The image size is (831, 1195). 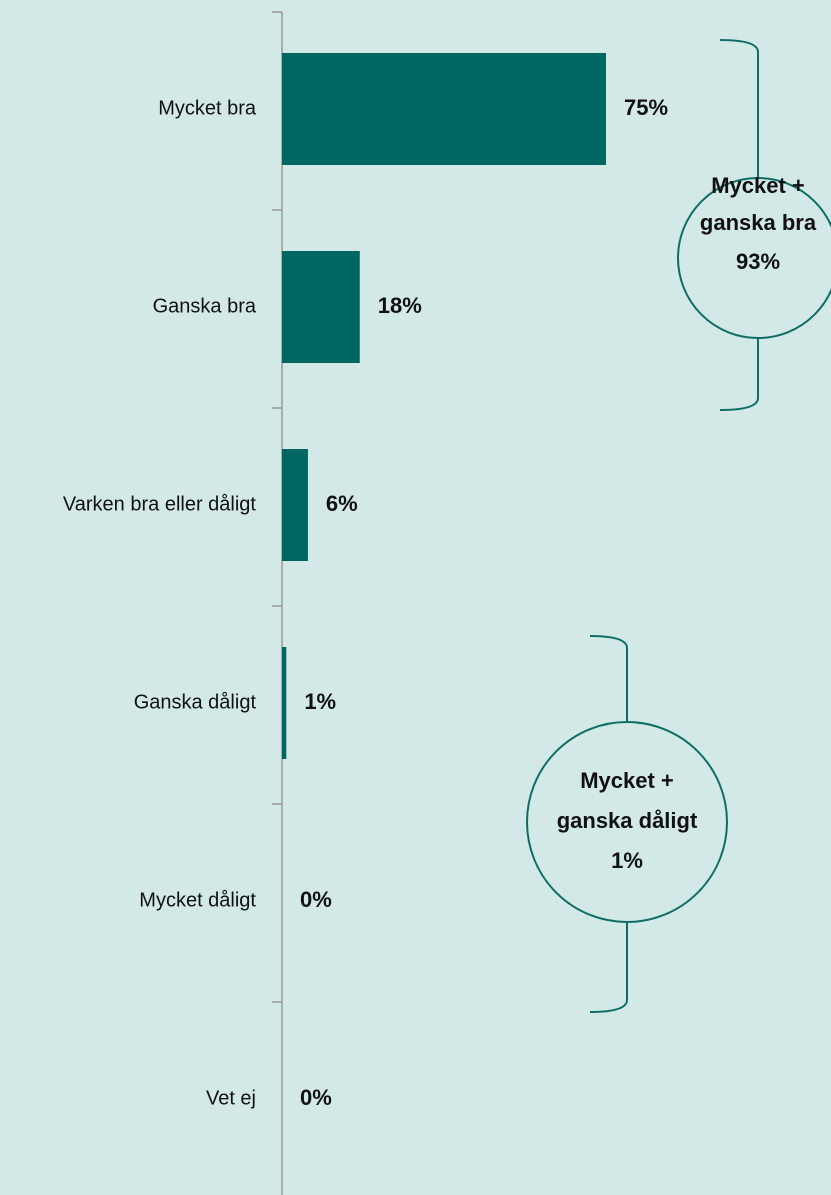 I want to click on category-label: Mycket dåligt, so click(x=197, y=900).